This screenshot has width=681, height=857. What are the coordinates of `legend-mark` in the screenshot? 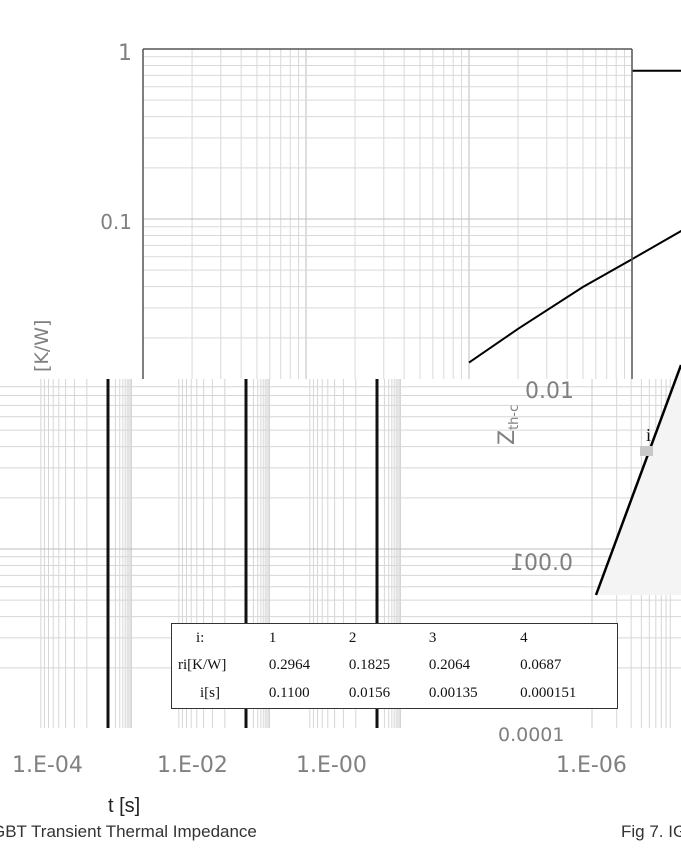 It's located at (646, 451).